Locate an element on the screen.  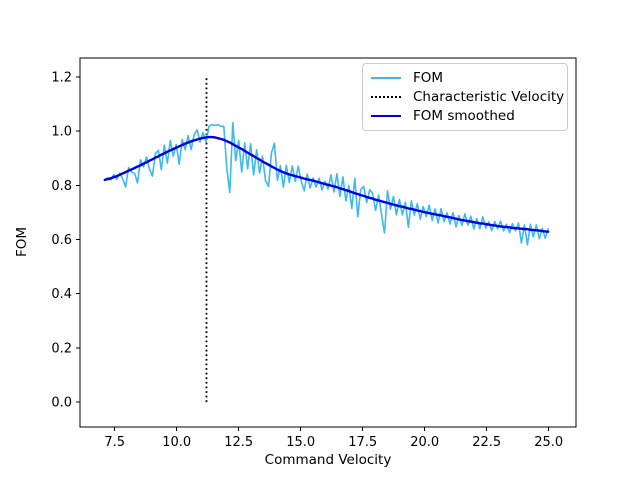
y-tick-label: 0.0 is located at coordinates (61, 403).